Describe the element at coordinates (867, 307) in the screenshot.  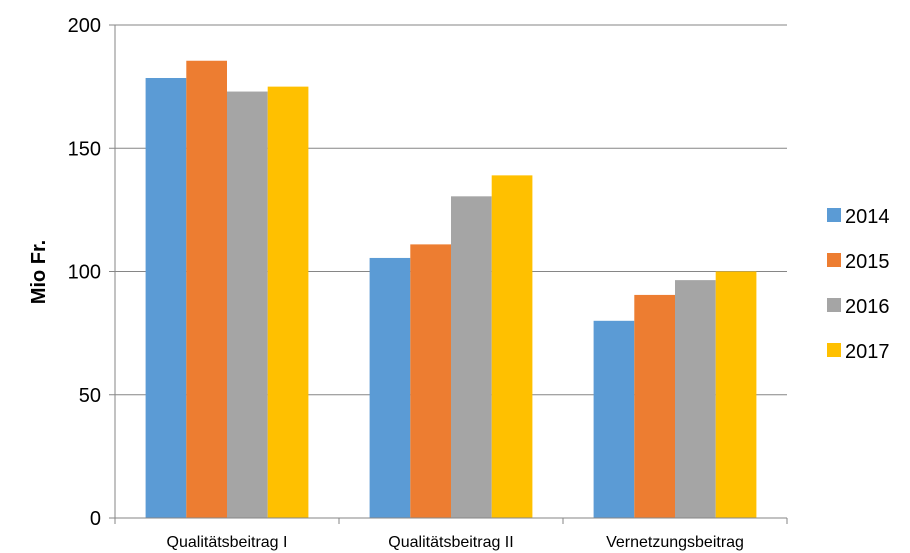
I see `legend-label: 2016` at that location.